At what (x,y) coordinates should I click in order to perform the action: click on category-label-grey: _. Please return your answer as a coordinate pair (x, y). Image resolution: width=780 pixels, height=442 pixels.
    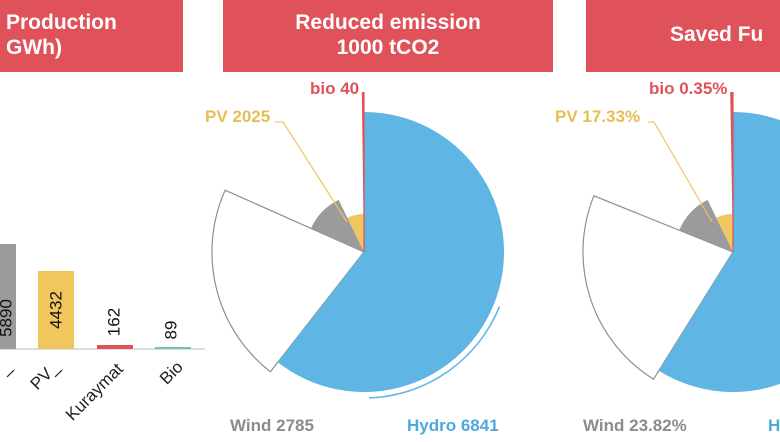
    Looking at the image, I should click on (7, 367).